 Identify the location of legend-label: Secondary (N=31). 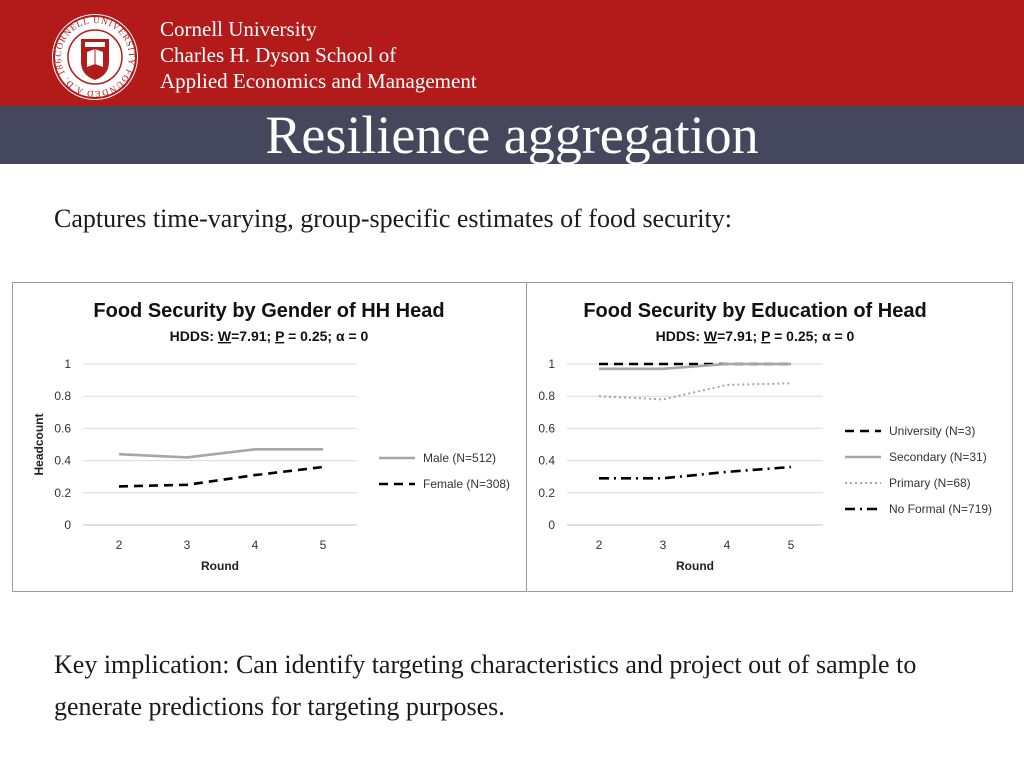
(938, 457).